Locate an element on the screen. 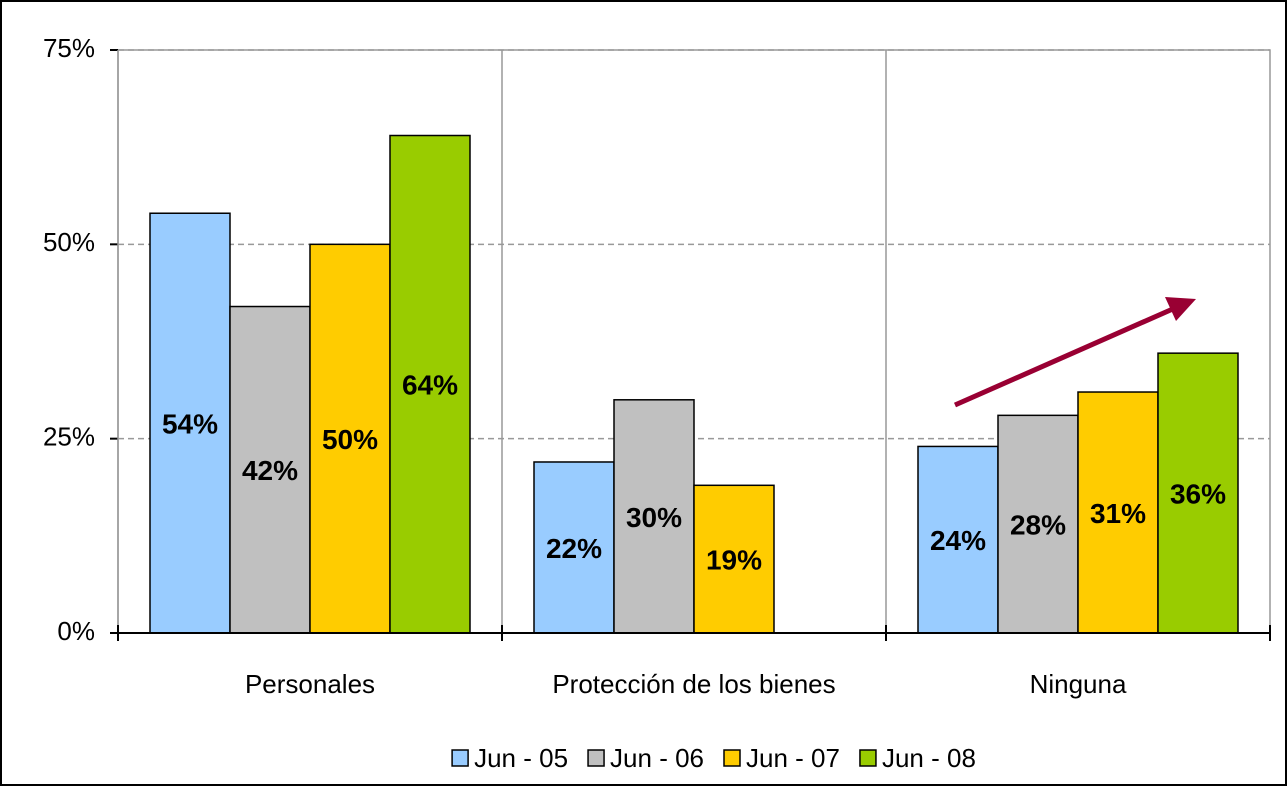 The height and width of the screenshot is (786, 1287). y-tick-label: 25% is located at coordinates (69, 437).